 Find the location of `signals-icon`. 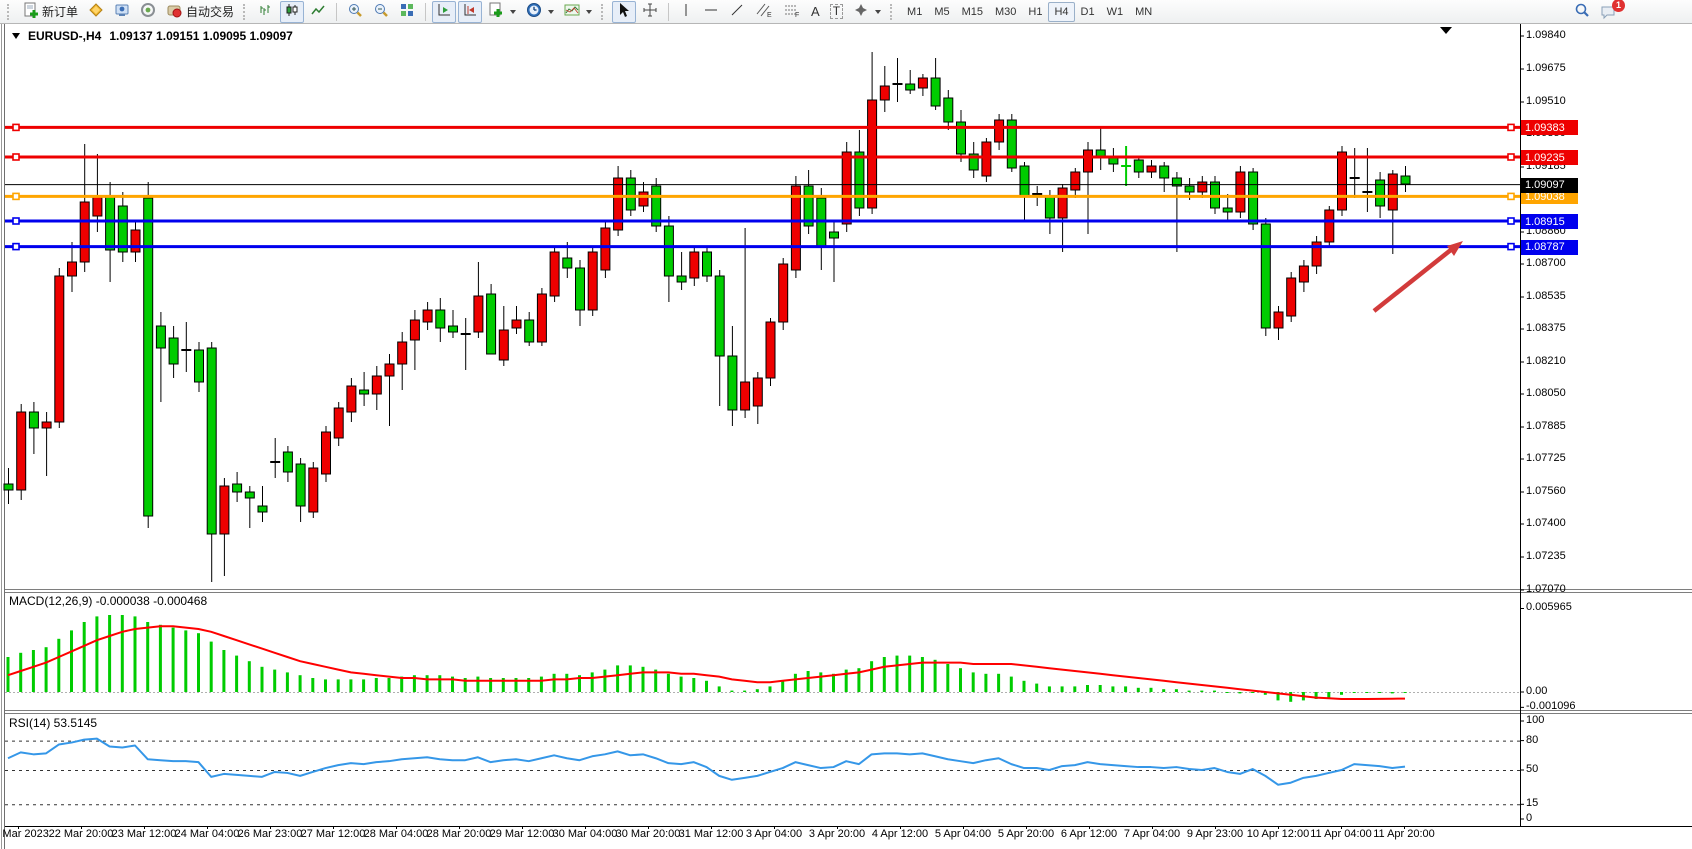

signals-icon is located at coordinates (148, 11).